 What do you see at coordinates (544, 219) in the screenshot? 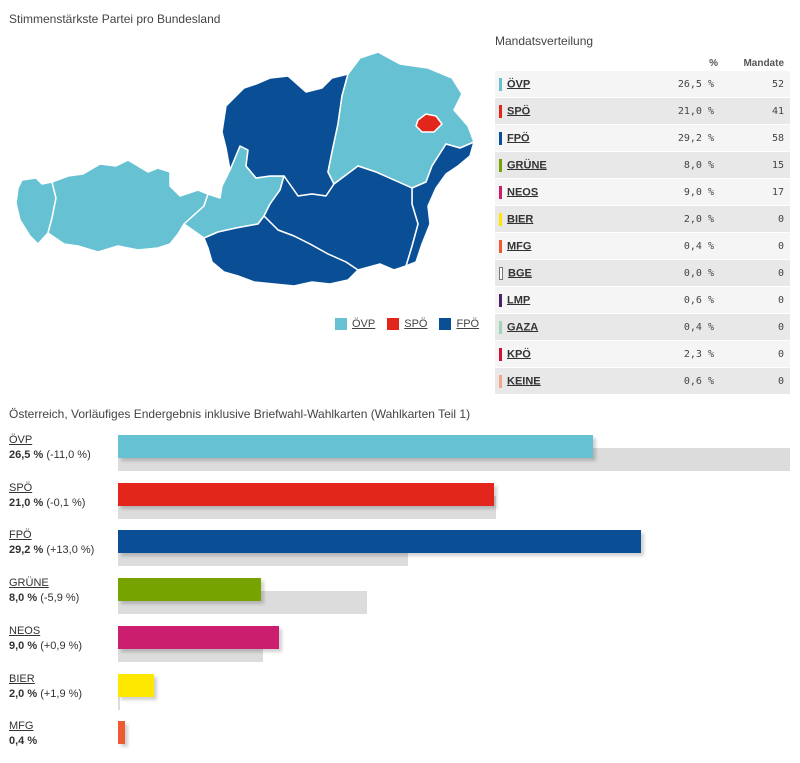
I see `mandate-party-cell: BIER` at bounding box center [544, 219].